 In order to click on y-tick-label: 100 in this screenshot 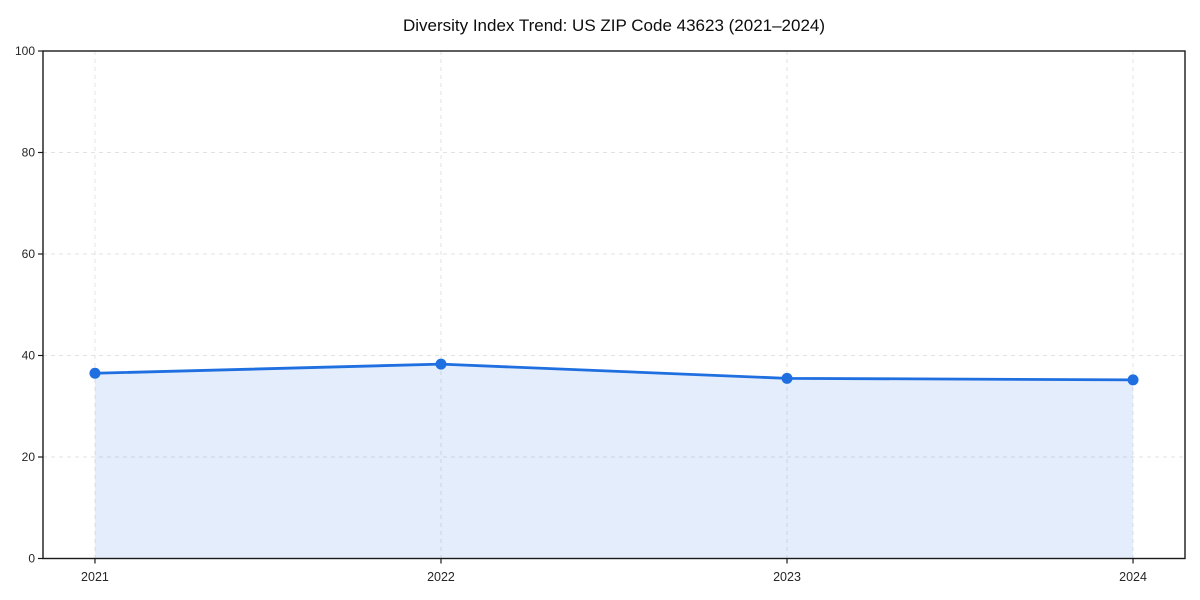, I will do `click(25, 51)`.